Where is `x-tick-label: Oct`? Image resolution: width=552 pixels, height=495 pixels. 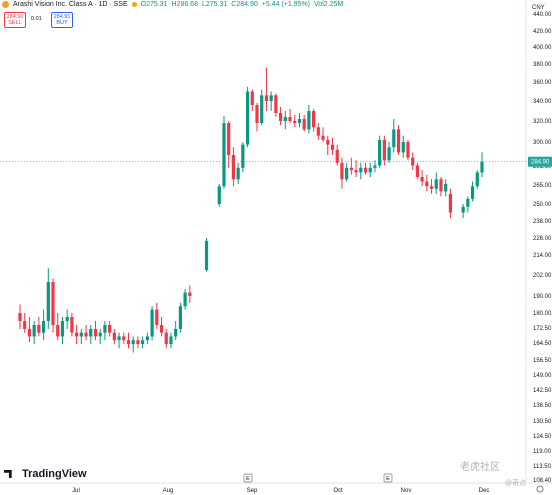
x-tick-label: Oct is located at coordinates (338, 491).